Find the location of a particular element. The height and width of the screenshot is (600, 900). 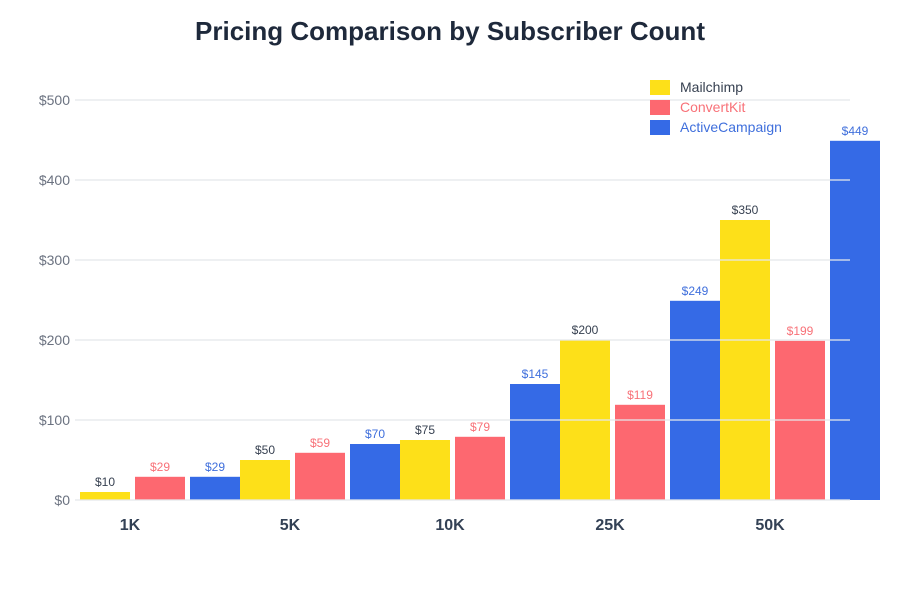

value-label-activecampaign-25k: $249 is located at coordinates (695, 291).